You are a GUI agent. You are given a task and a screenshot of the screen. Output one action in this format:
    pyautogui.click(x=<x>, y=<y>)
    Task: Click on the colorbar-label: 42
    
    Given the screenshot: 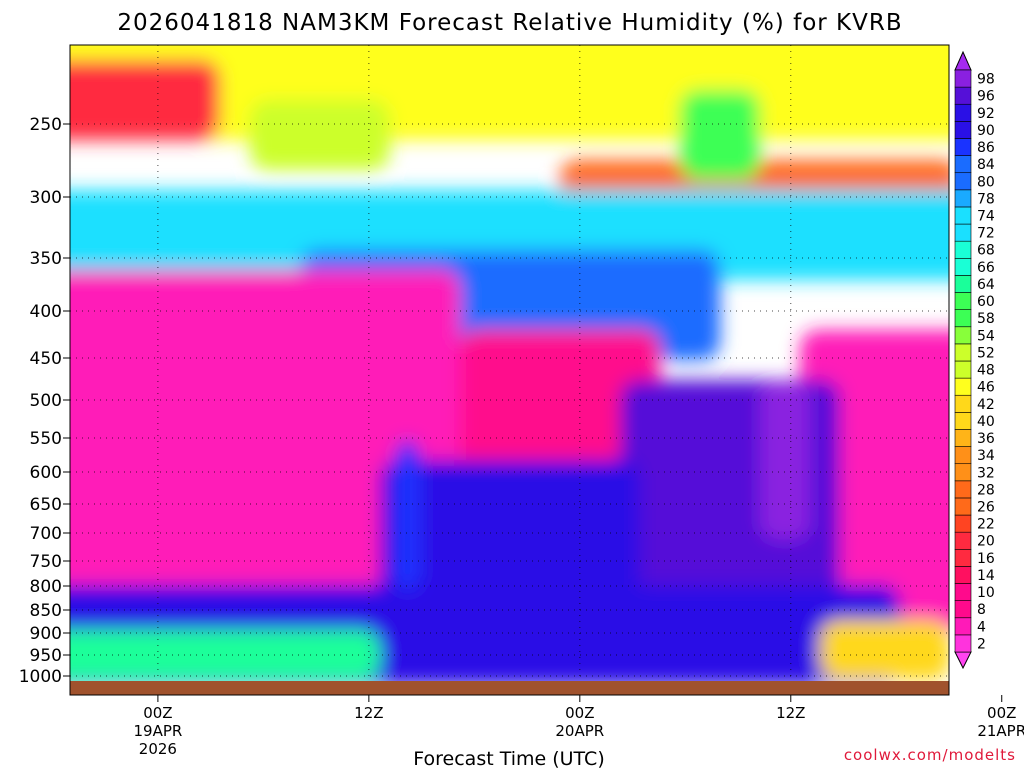 What is the action you would take?
    pyautogui.click(x=986, y=405)
    